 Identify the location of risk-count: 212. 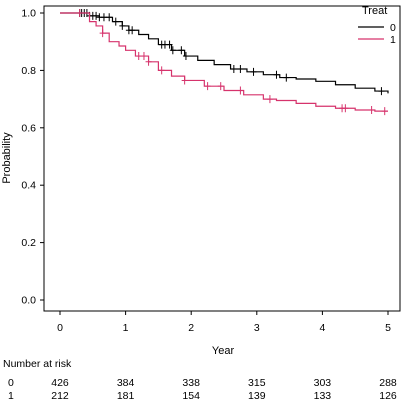
(60, 396).